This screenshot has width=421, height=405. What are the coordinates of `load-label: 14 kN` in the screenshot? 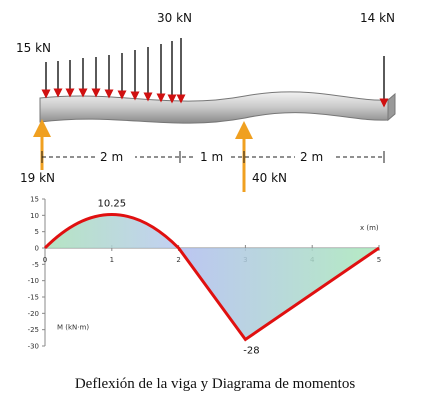 It's located at (377, 18).